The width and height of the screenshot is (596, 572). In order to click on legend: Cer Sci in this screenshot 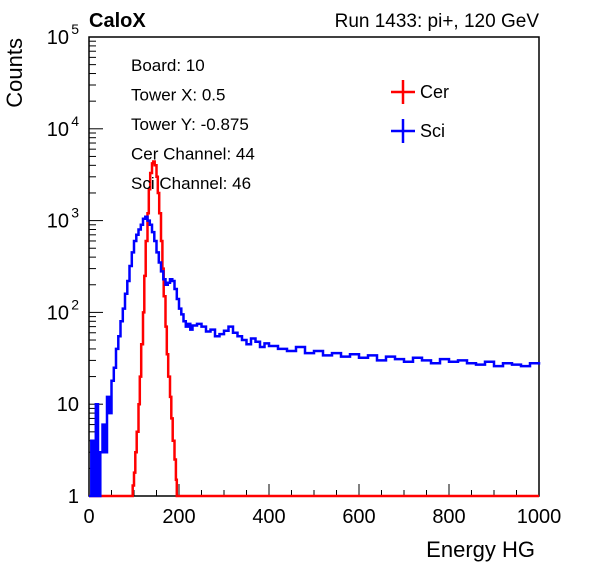, I will do `click(420, 111)`.